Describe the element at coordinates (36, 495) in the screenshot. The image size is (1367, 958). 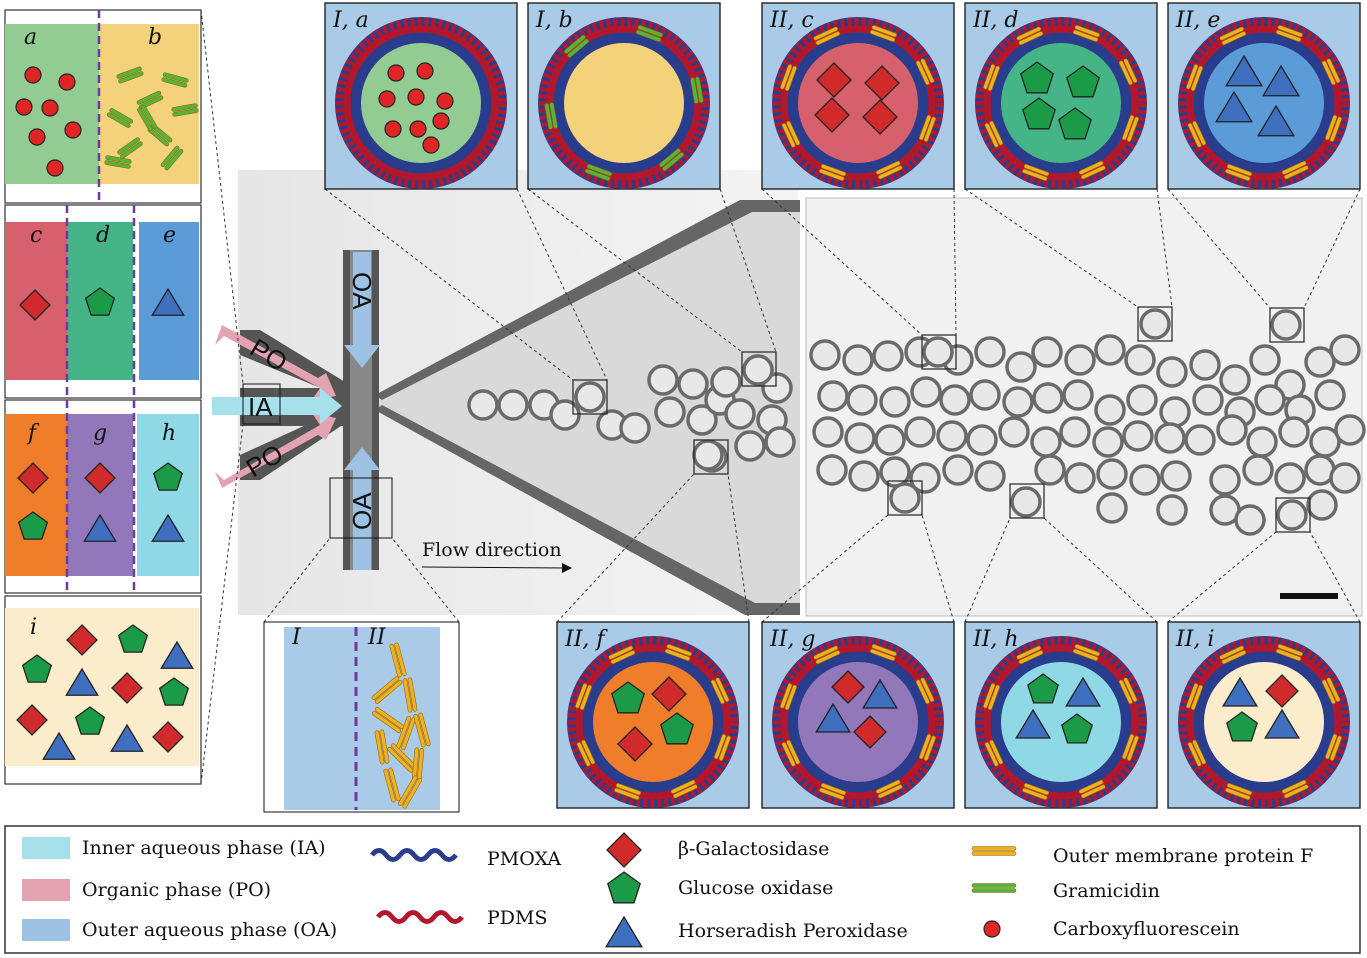
I see `compartment-f` at that location.